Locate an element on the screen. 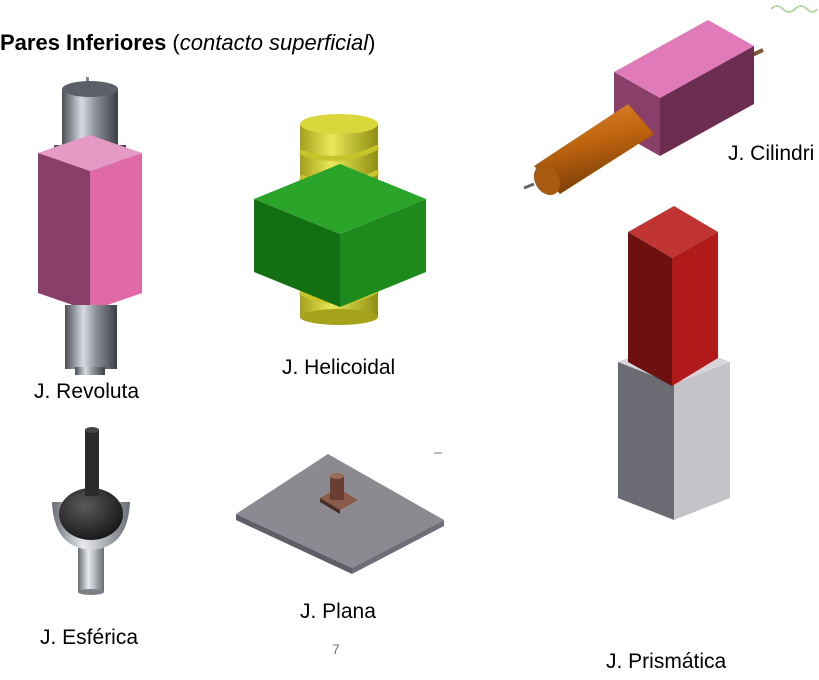 Image resolution: width=819 pixels, height=680 pixels. revolute-joint-figure is located at coordinates (90, 226).